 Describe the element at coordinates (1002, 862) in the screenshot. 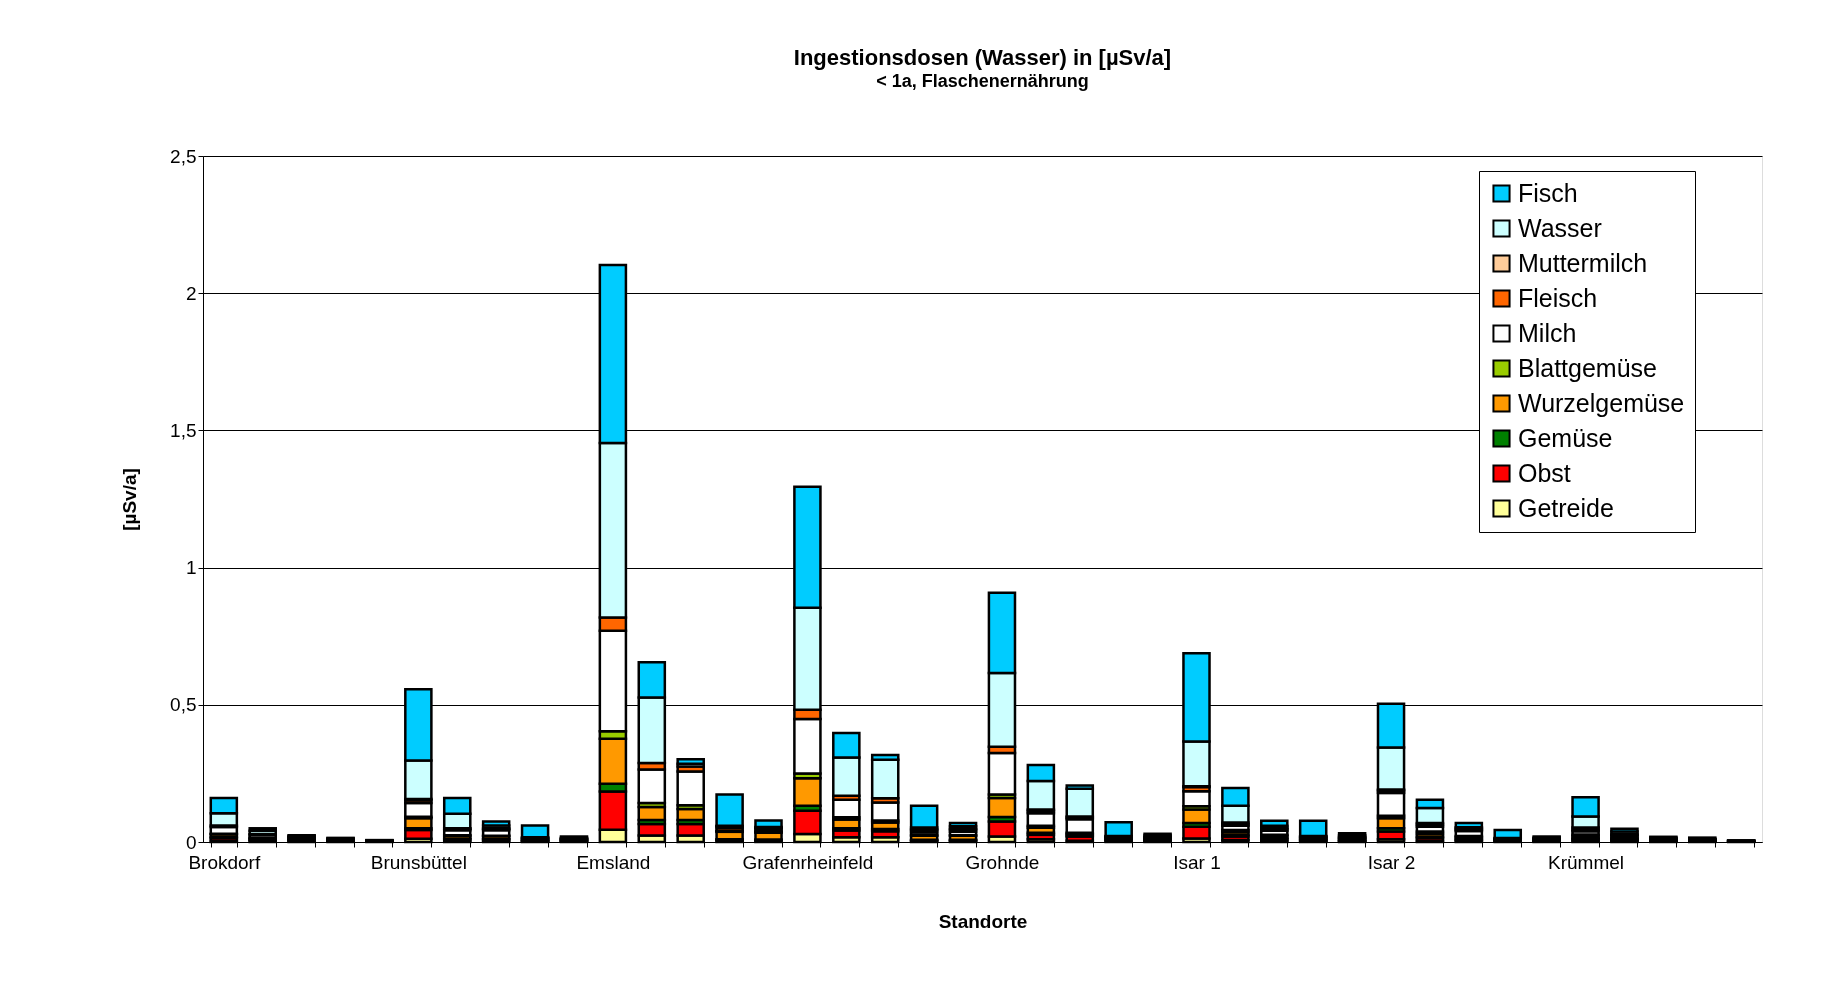

I see `x-tick-label: Grohnde` at that location.